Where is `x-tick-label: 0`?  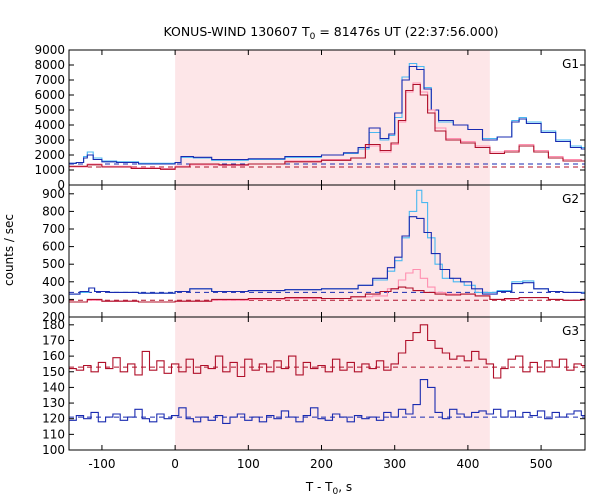
x-tick-label: 0 is located at coordinates (175, 464).